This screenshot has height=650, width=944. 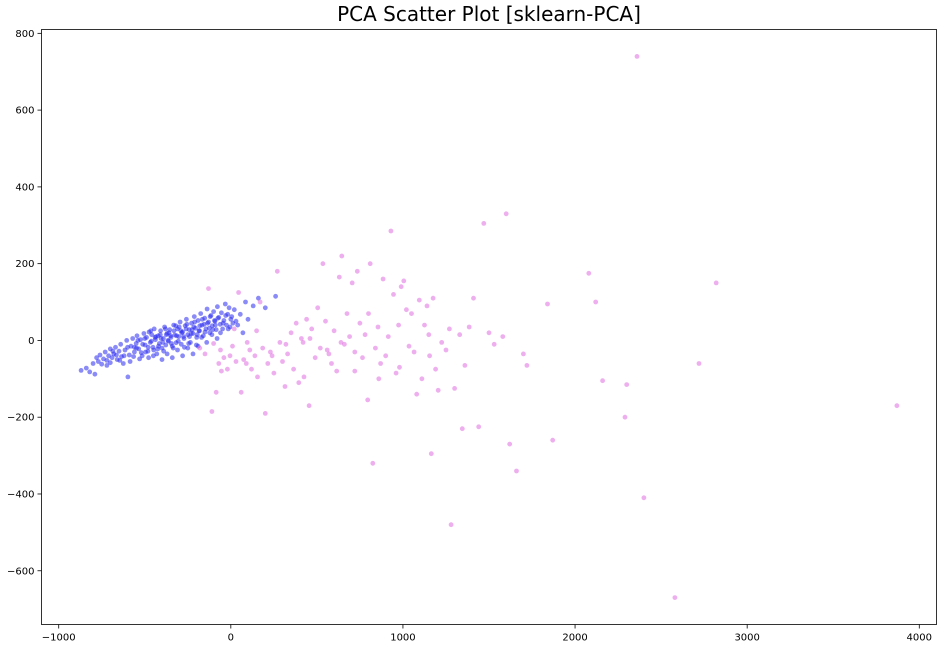 What do you see at coordinates (919, 638) in the screenshot?
I see `x-tick-label: 4000` at bounding box center [919, 638].